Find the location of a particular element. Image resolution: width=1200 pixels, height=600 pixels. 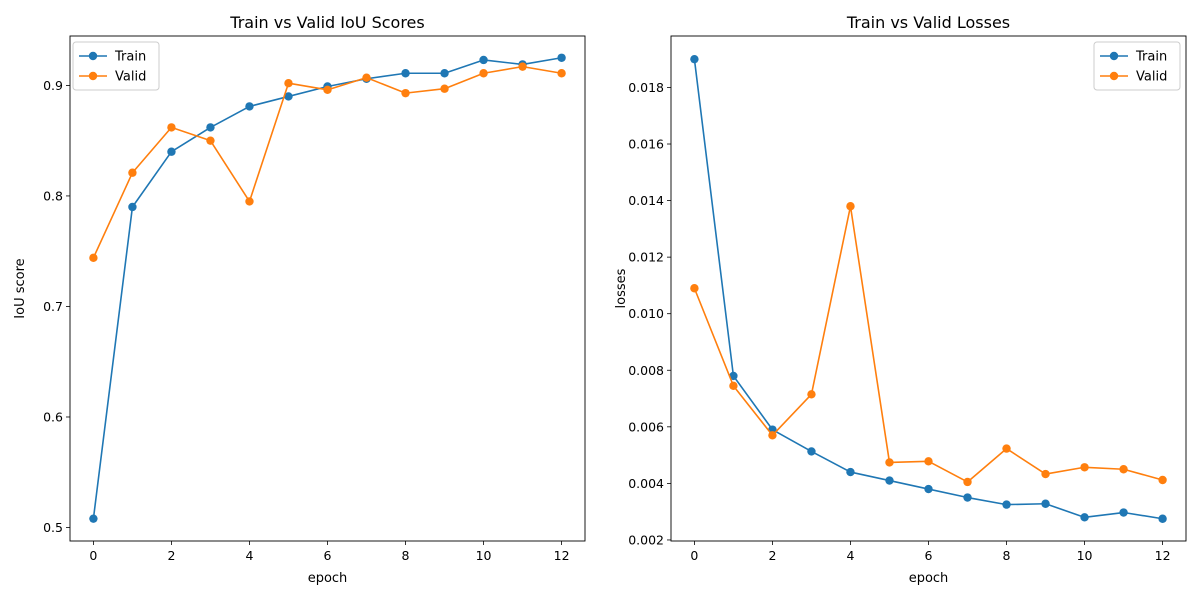

y-tick-label: 0.9 is located at coordinates (53, 85).